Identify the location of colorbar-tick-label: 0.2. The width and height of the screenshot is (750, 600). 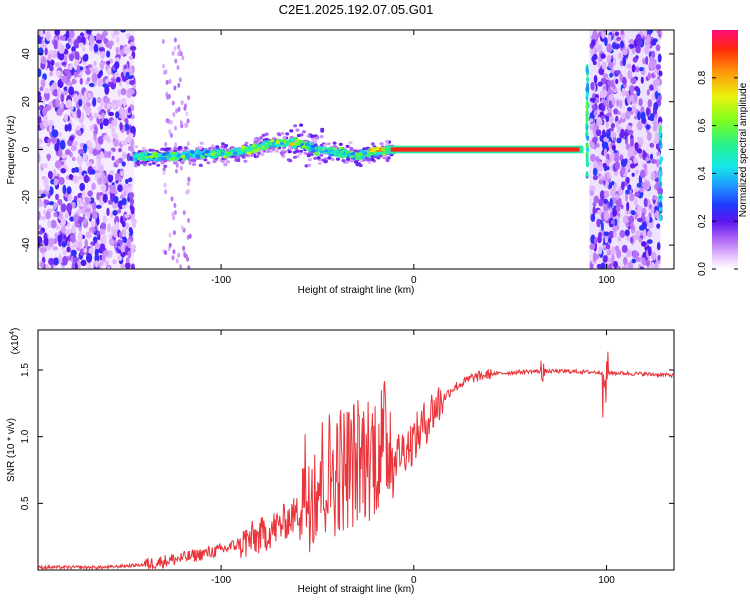
(702, 221).